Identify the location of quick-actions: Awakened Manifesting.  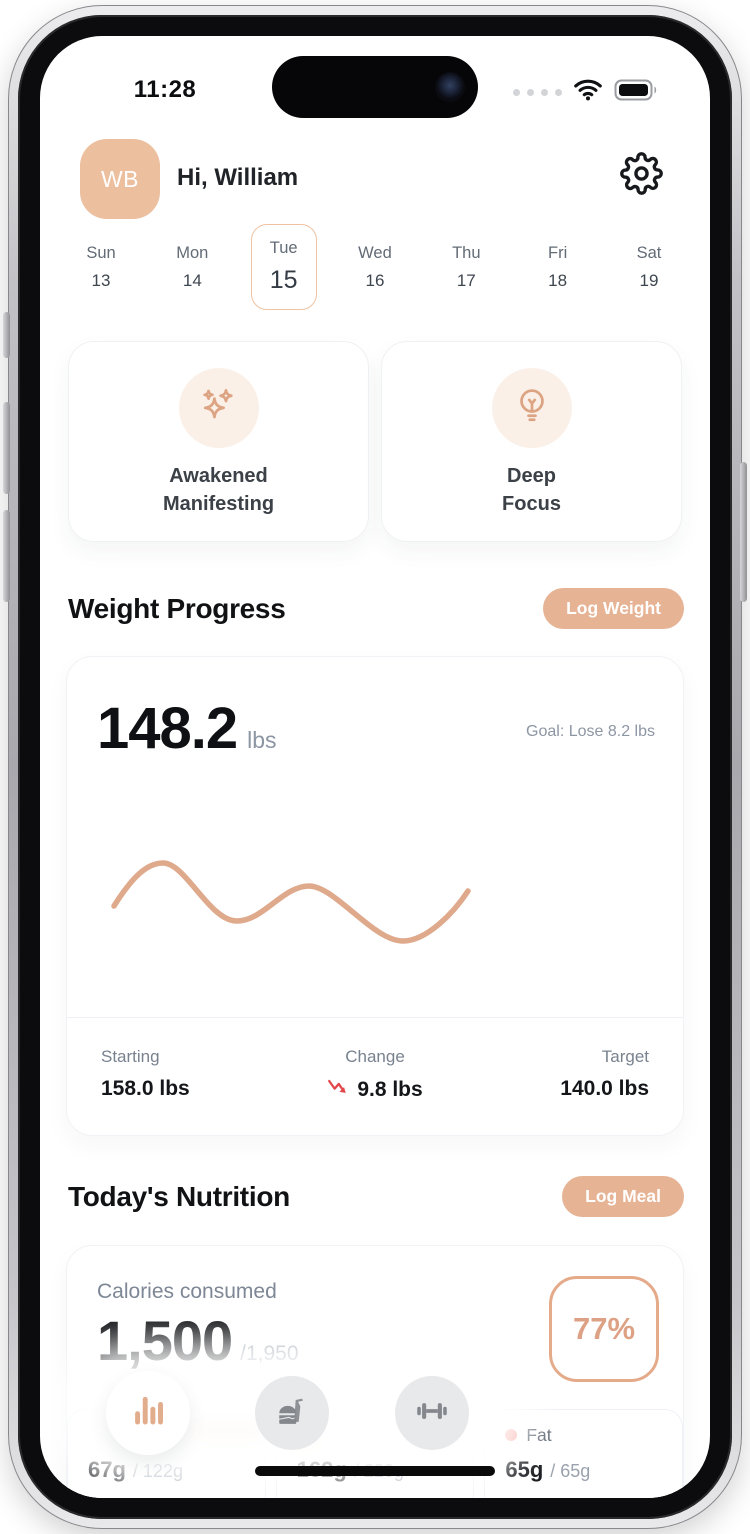
(375, 441).